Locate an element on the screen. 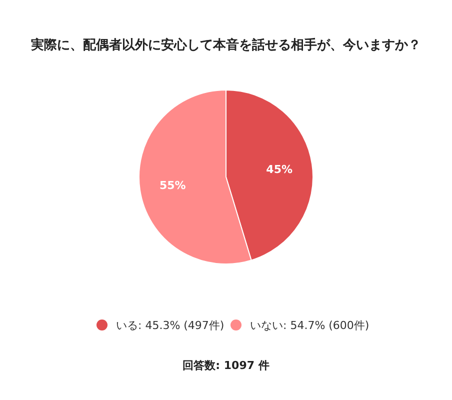  data-label: 45% is located at coordinates (279, 169).